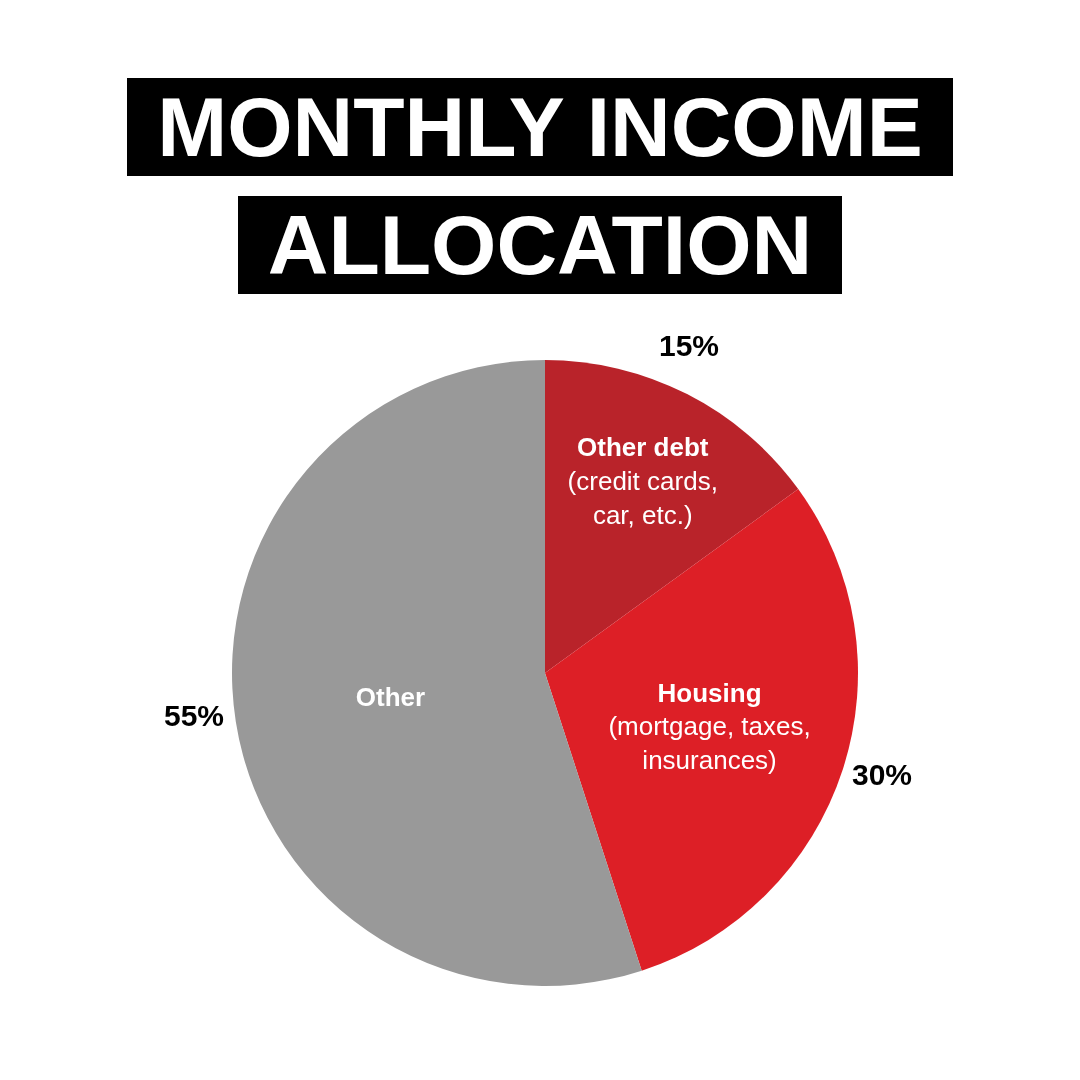 Image resolution: width=1080 pixels, height=1080 pixels. I want to click on data-label: 30%, so click(882, 774).